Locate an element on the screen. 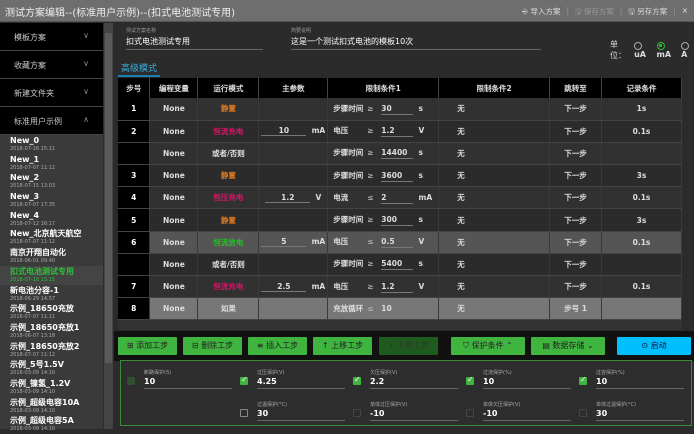 The height and width of the screenshot is (434, 694). plan-list-item: 新电池分容-1 2018-06-29 14:57 is located at coordinates (34, 293).